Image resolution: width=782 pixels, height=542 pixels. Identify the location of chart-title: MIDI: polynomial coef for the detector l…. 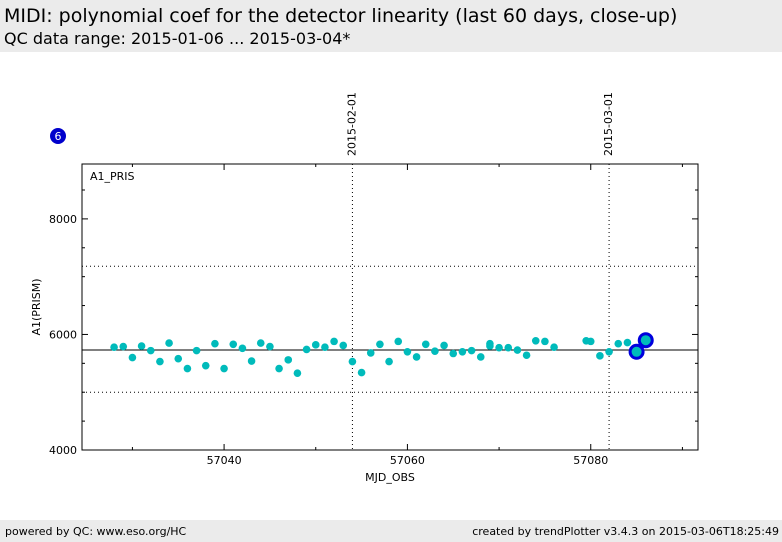
(341, 16).